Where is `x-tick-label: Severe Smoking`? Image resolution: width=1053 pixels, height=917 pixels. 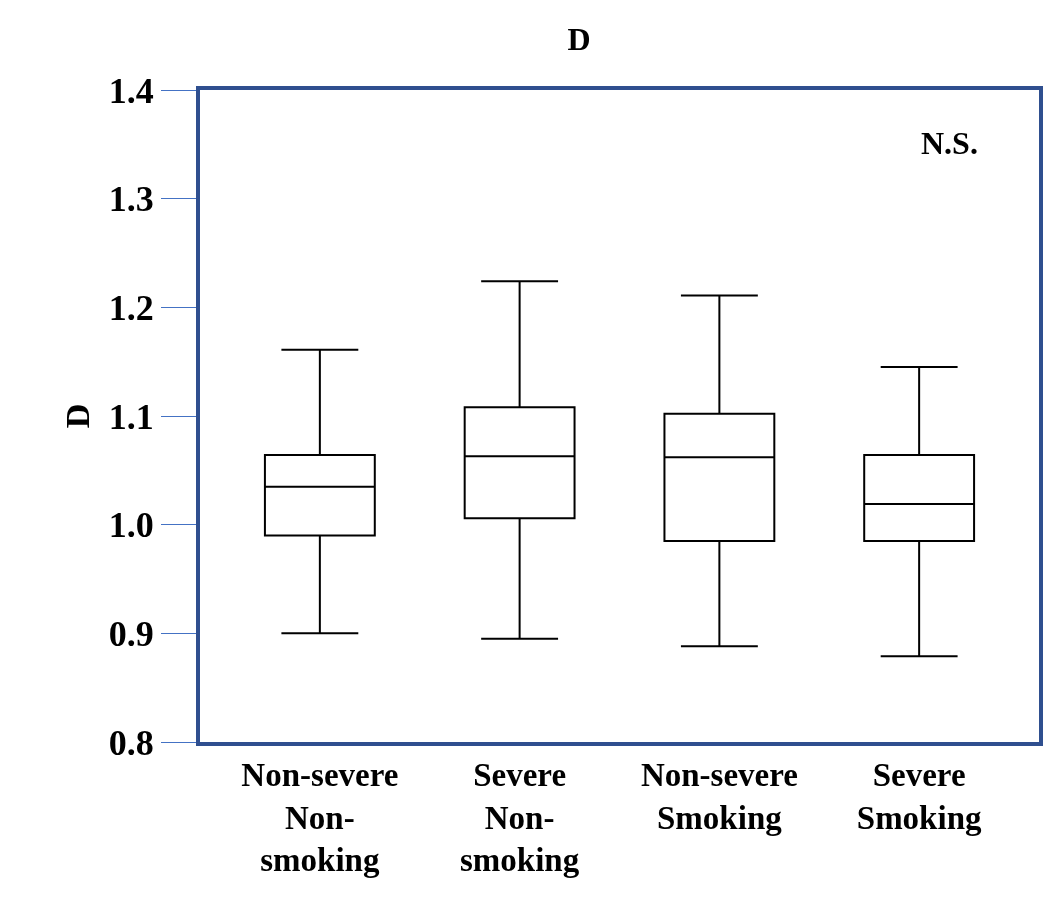
x-tick-label: Severe Smoking is located at coordinates (919, 796).